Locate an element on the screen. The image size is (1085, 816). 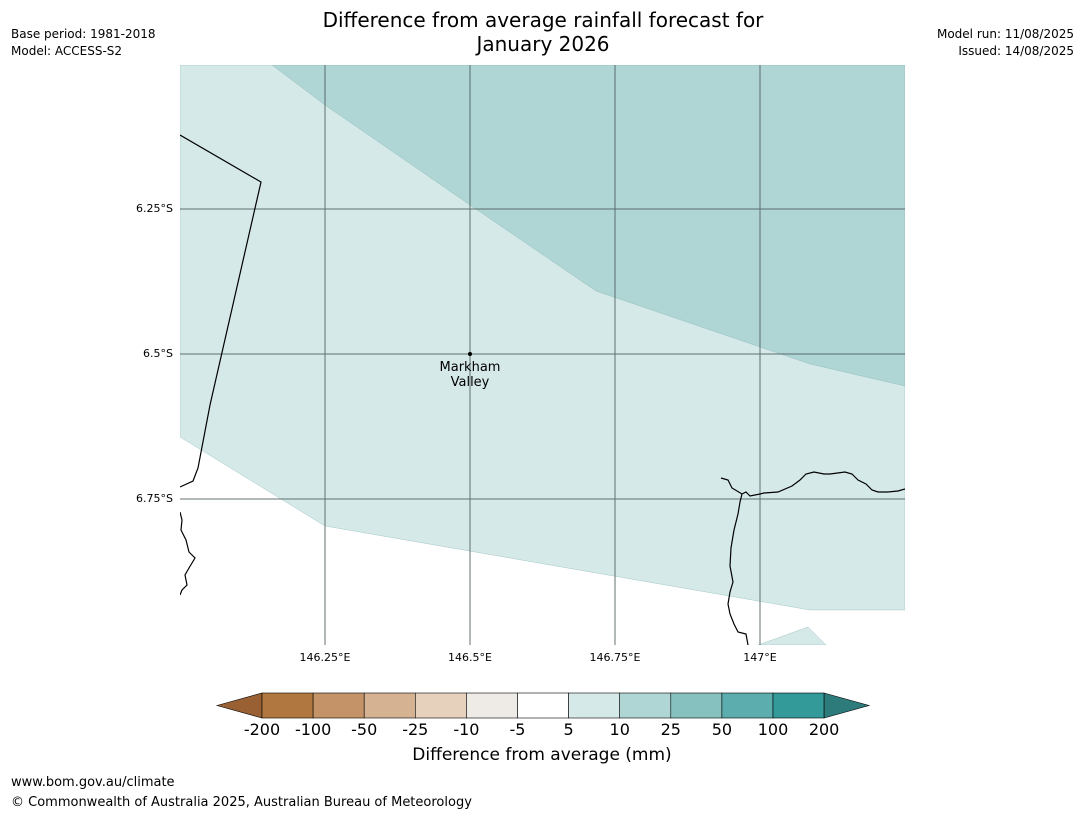
title-line-2: January 2026 is located at coordinates (543, 44).